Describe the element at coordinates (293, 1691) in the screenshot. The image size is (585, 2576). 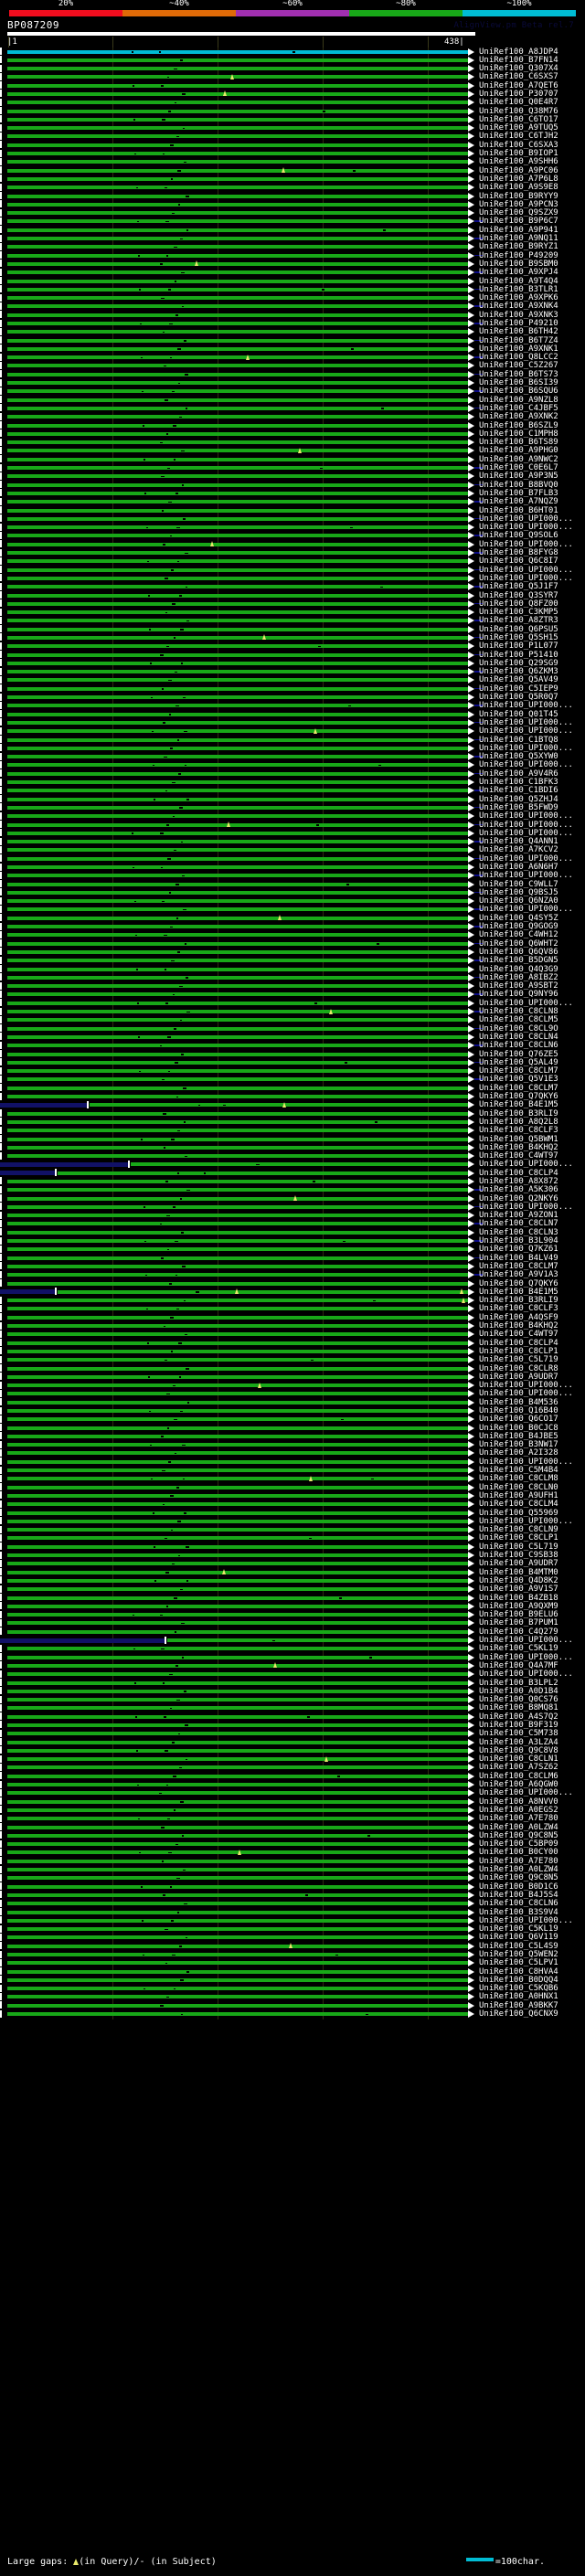
I see `alignment-row: UniRef100_A0D1B4` at that location.